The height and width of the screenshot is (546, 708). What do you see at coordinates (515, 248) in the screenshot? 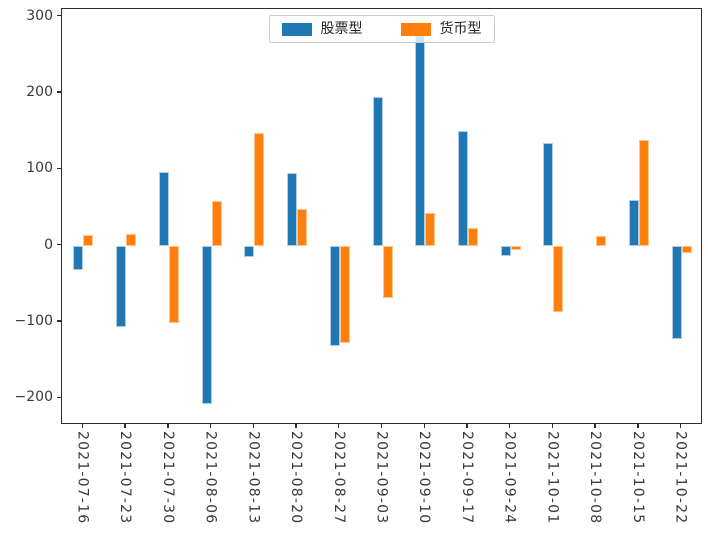
I see `bar-货币型-2021-09-24` at bounding box center [515, 248].